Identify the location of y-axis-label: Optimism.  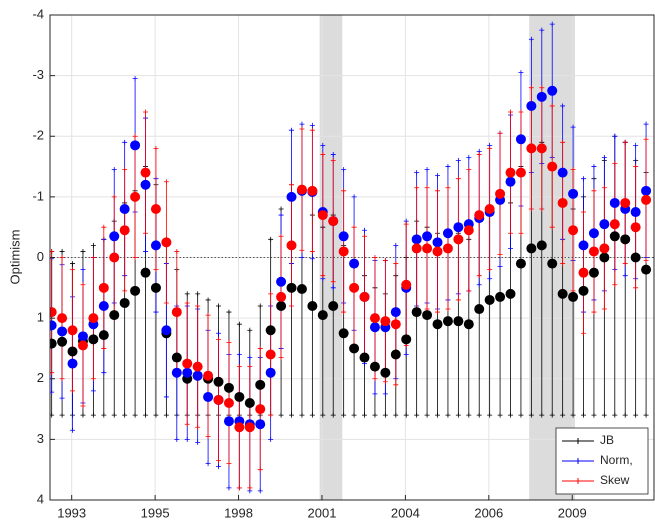
(14, 257).